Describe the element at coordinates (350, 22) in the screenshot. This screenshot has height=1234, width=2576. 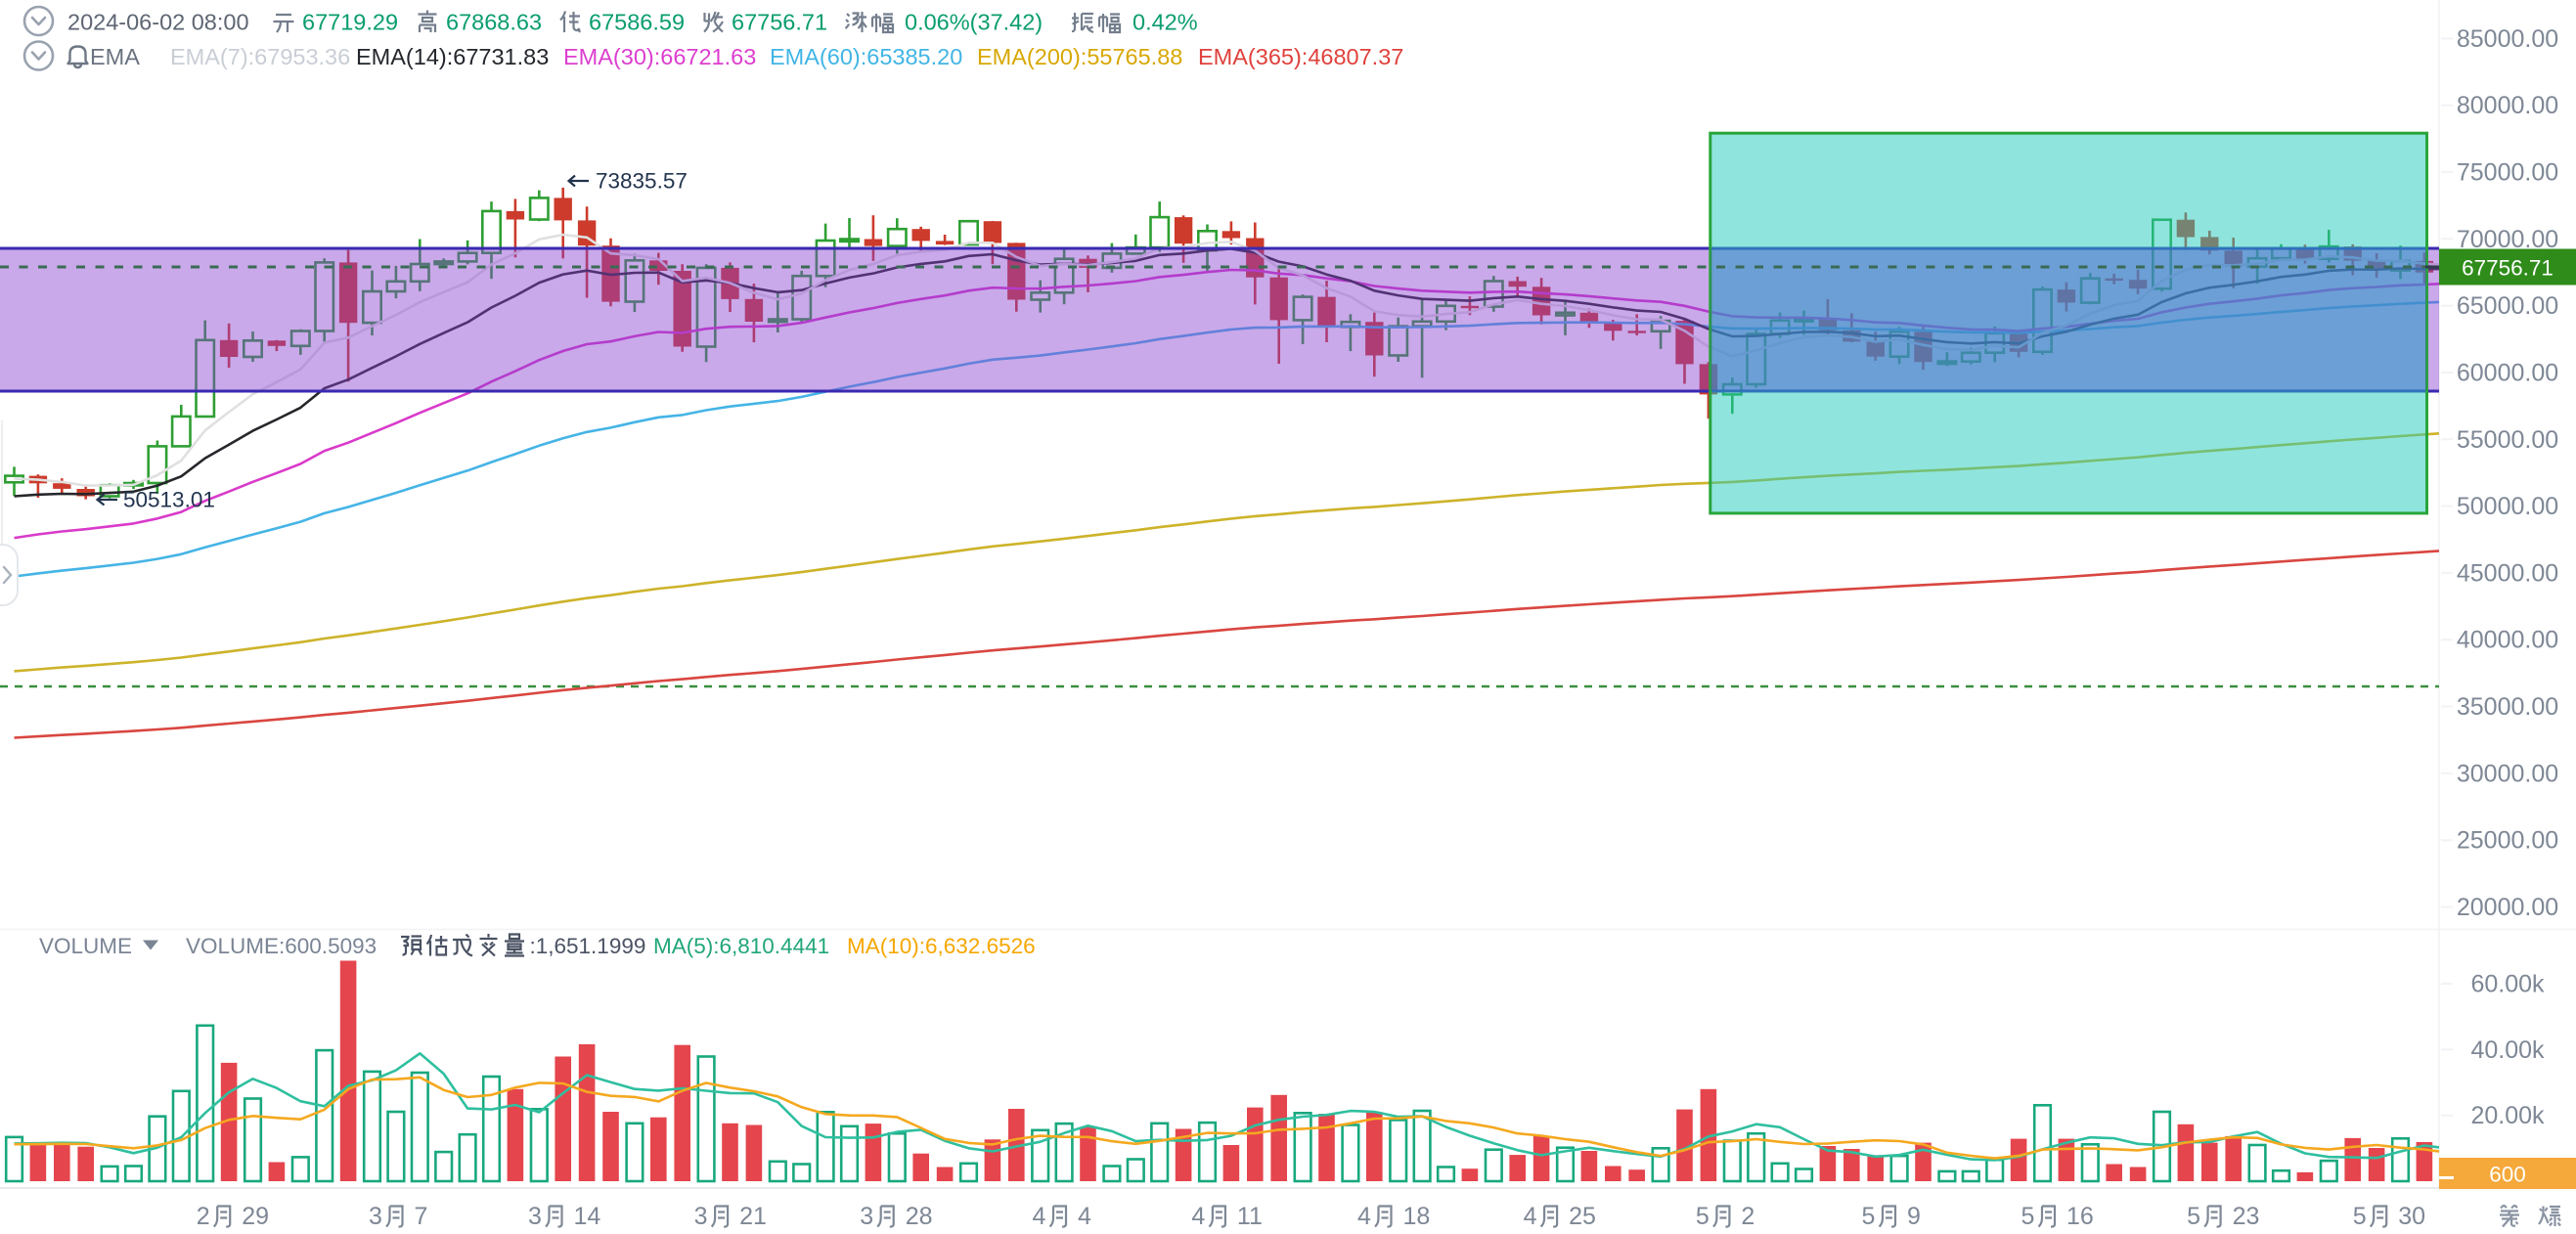
I see `svg-text: 67719.29` at that location.